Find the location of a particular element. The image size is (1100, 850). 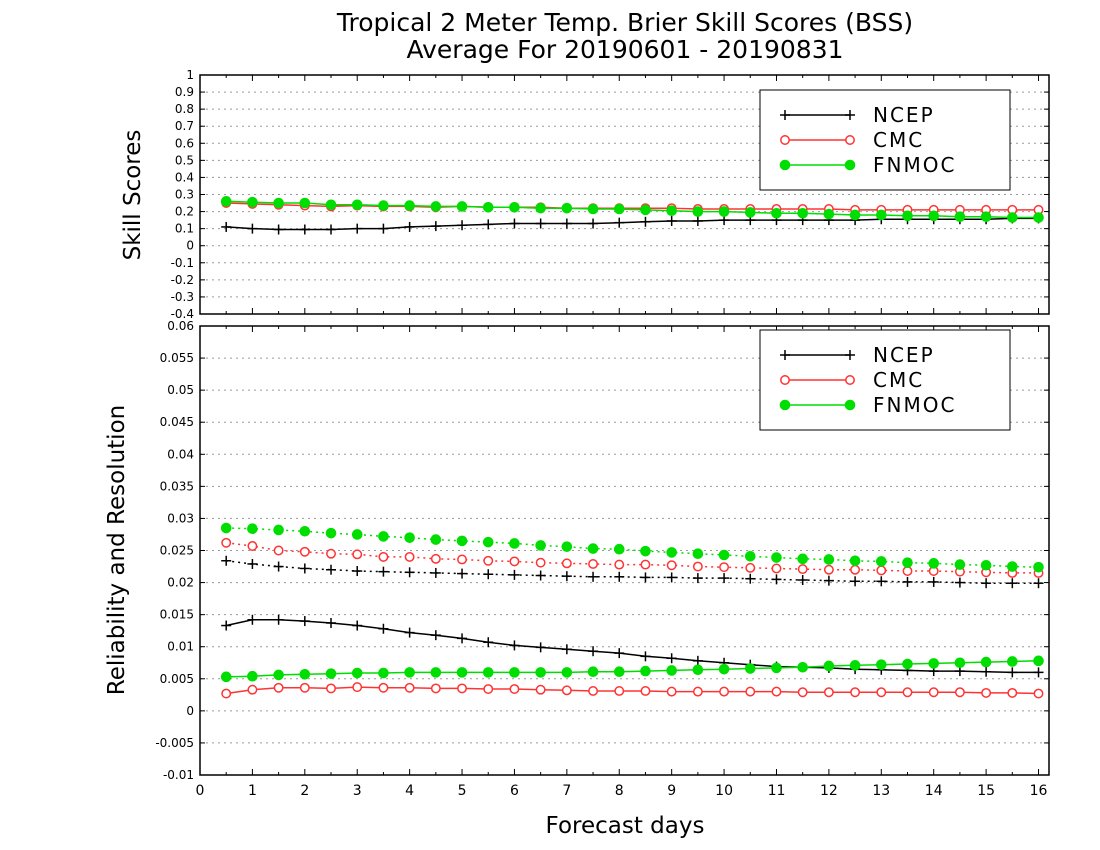

top-y-tick-label: 0.1 is located at coordinates (184, 229).